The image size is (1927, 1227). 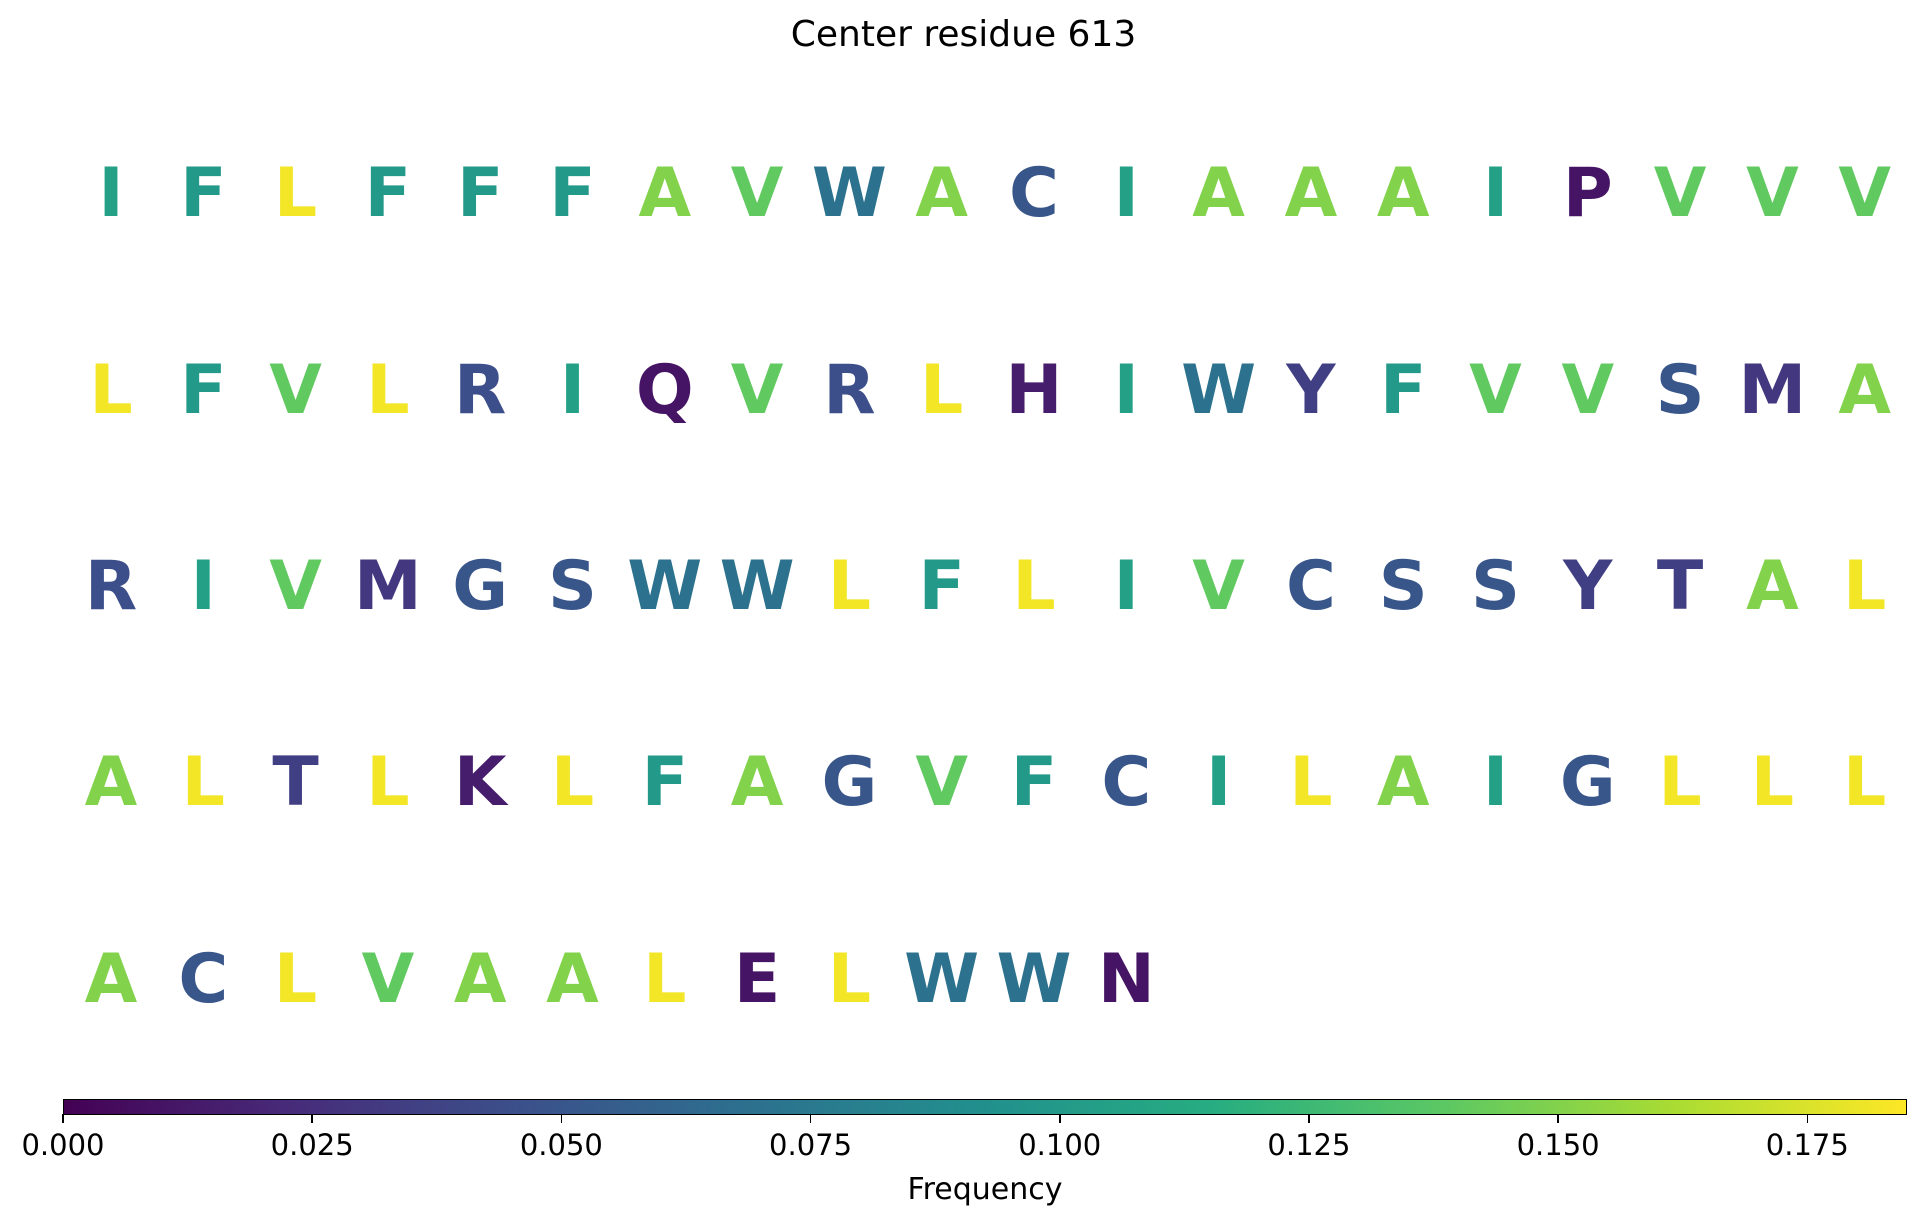 What do you see at coordinates (963, 34) in the screenshot?
I see `chart-title: Center residue 613` at bounding box center [963, 34].